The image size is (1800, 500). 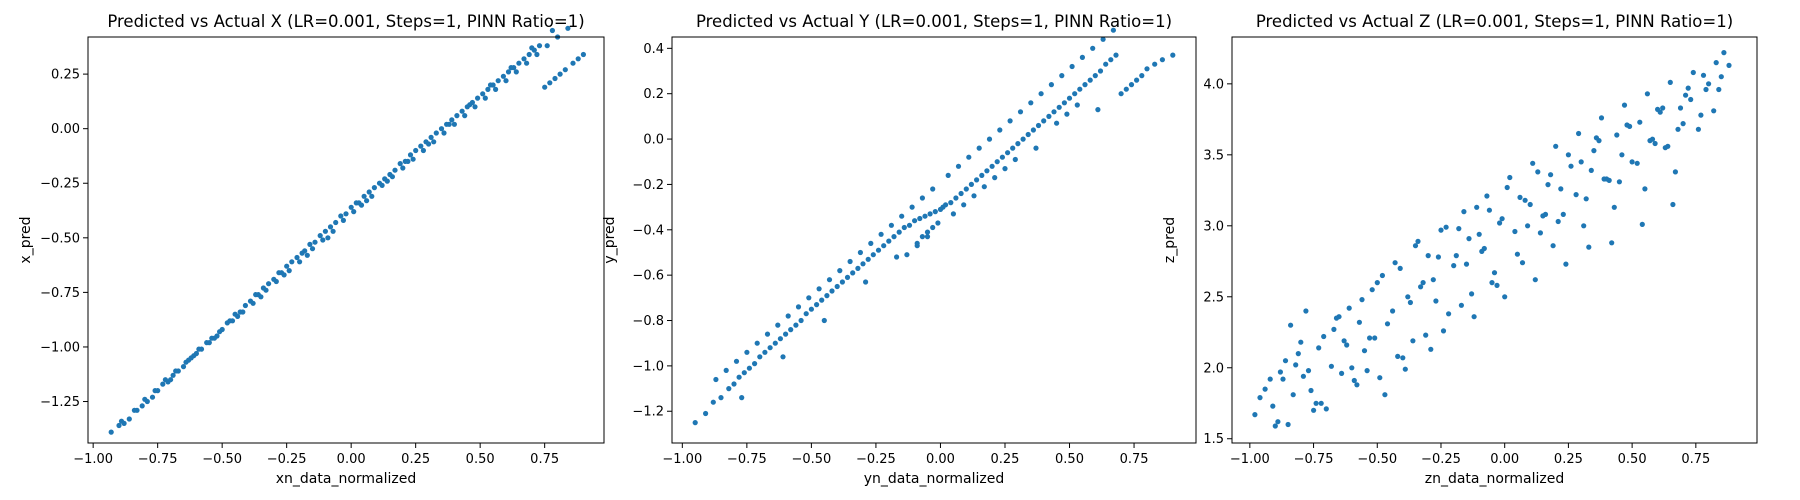 I want to click on x-tick-label: 0.00, so click(x=1504, y=459).